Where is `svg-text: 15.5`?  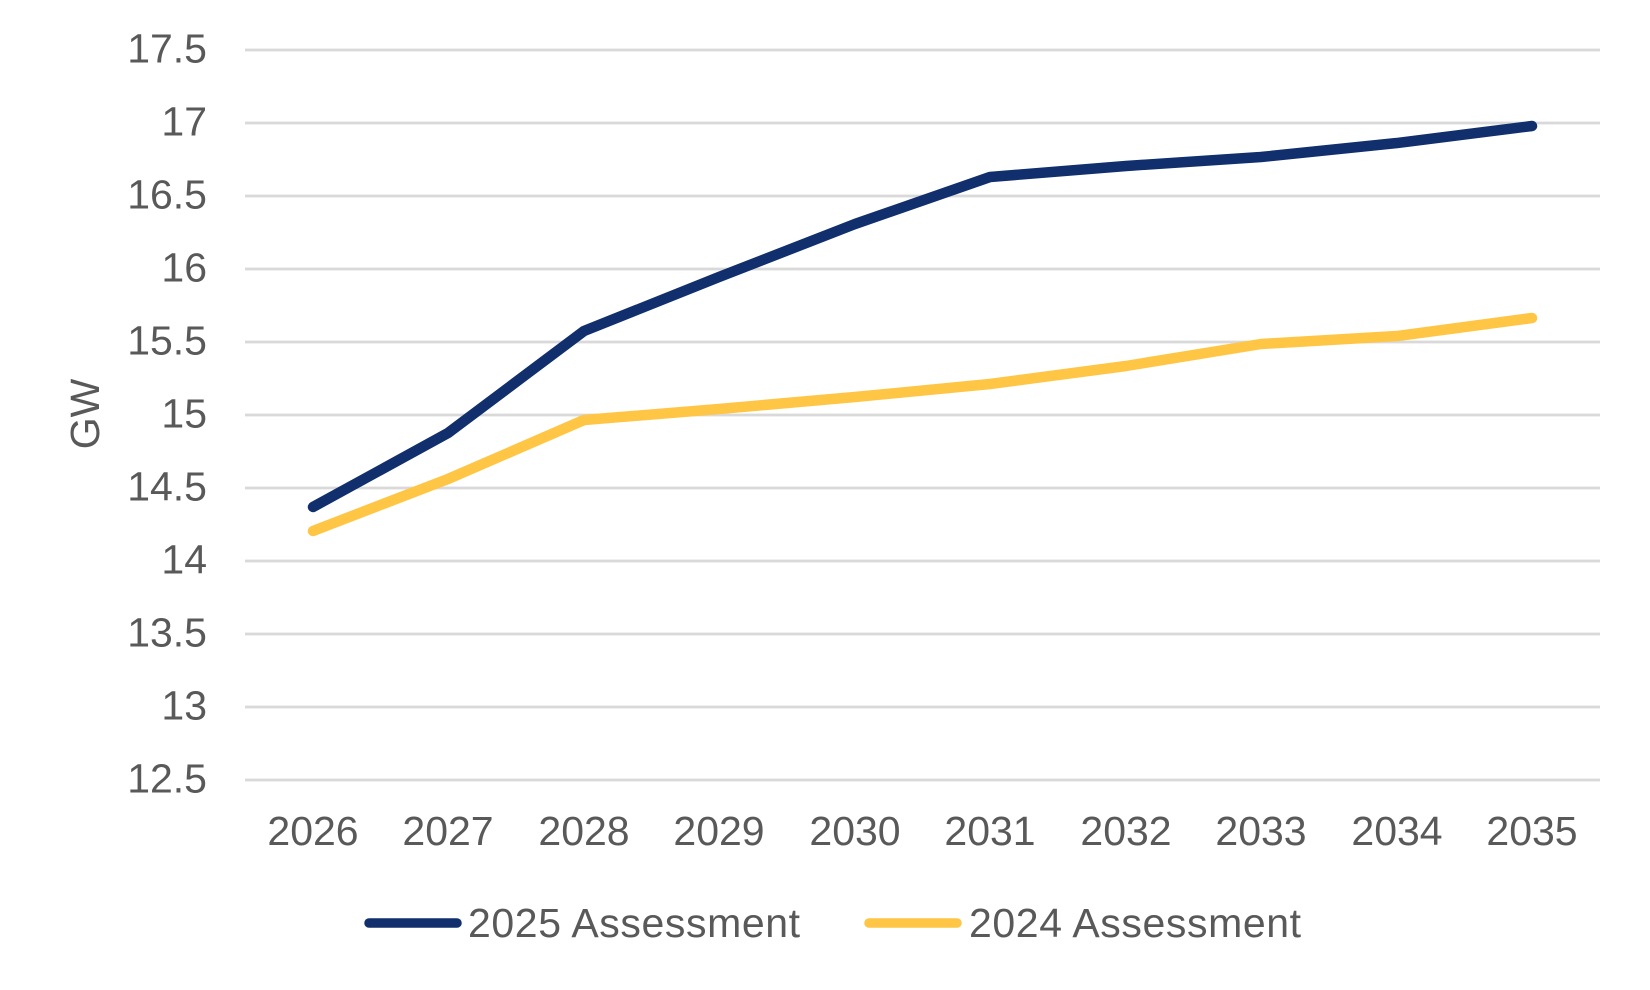 svg-text: 15.5 is located at coordinates (167, 341).